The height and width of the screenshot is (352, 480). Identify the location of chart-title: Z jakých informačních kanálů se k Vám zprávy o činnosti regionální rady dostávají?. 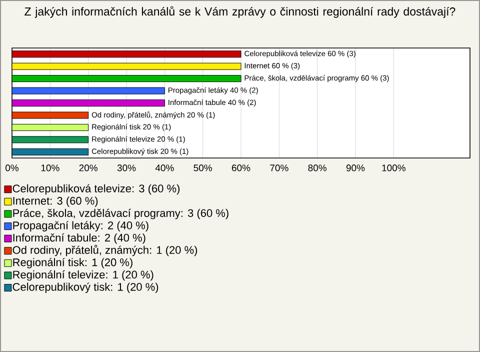
(240, 12).